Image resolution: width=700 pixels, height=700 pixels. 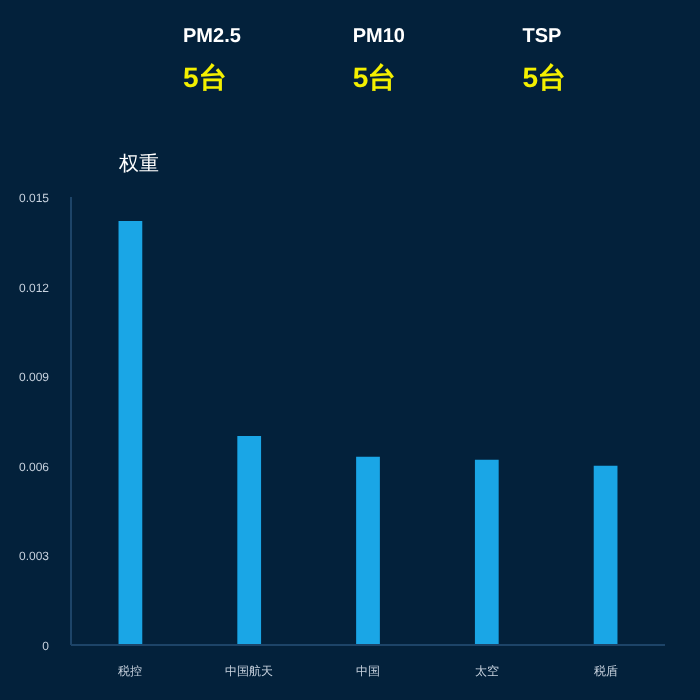 I want to click on text: PM2.5, so click(x=212, y=37).